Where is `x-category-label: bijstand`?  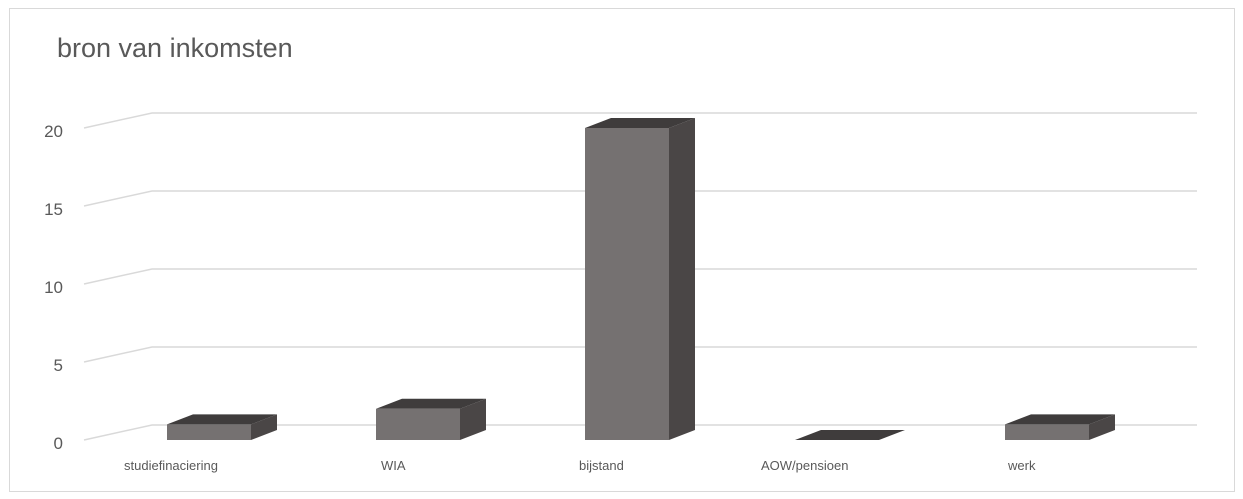
x-category-label: bijstand is located at coordinates (601, 465).